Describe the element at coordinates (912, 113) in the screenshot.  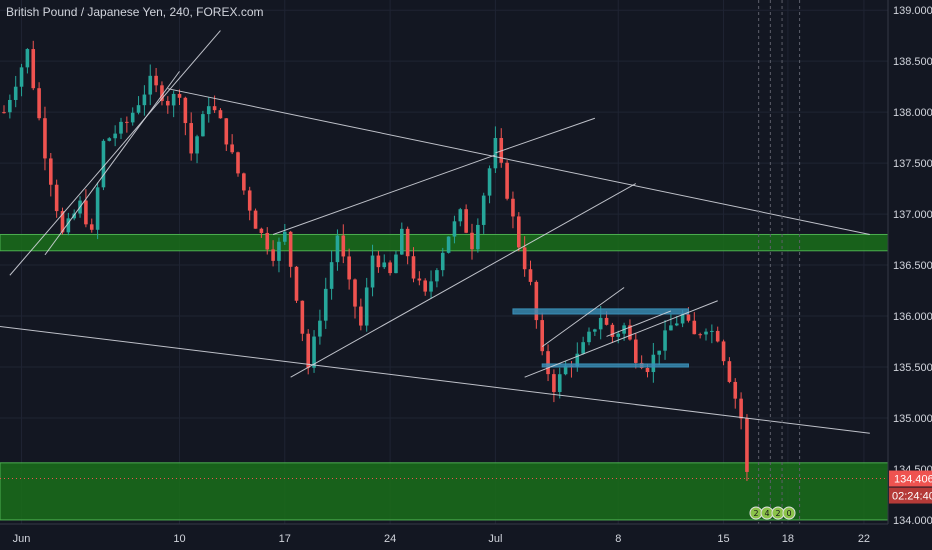
I see `price-tick-label: 138.000` at that location.